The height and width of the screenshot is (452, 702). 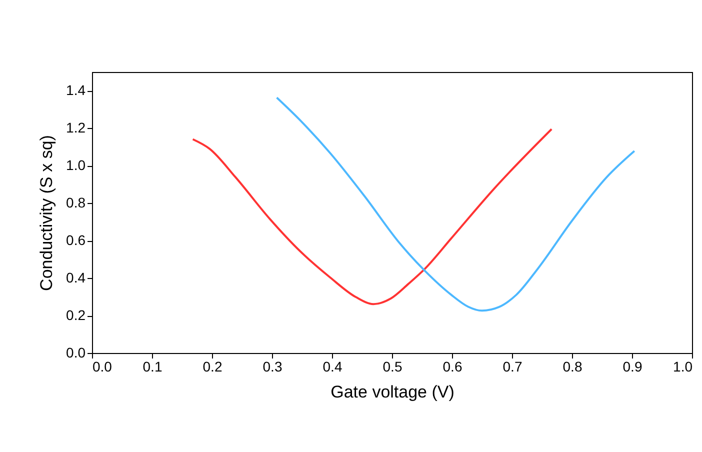 What do you see at coordinates (332, 366) in the screenshot?
I see `x-tick-label: 0.4` at bounding box center [332, 366].